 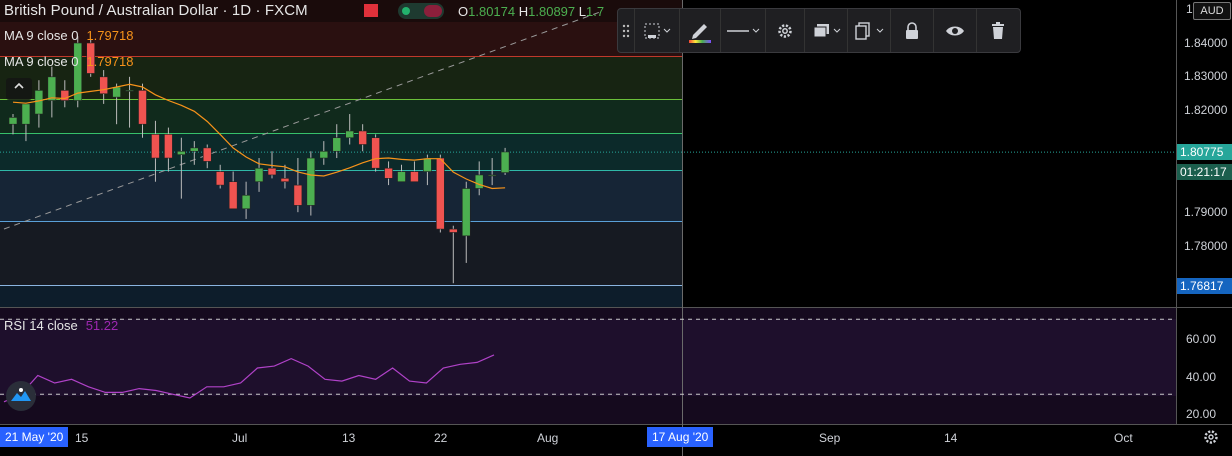 I want to click on line-style-icon, so click(x=743, y=30).